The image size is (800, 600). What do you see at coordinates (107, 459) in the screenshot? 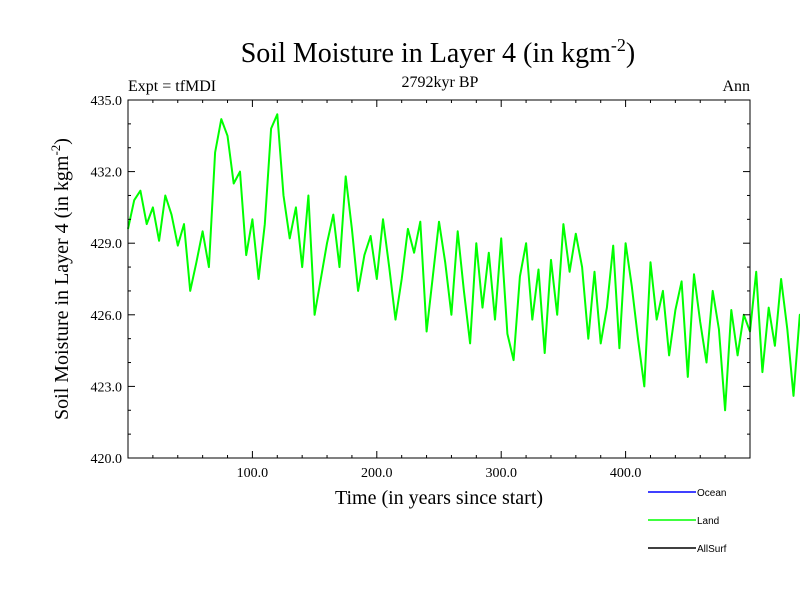
I see `y-tick-label: 420.0` at bounding box center [107, 459].